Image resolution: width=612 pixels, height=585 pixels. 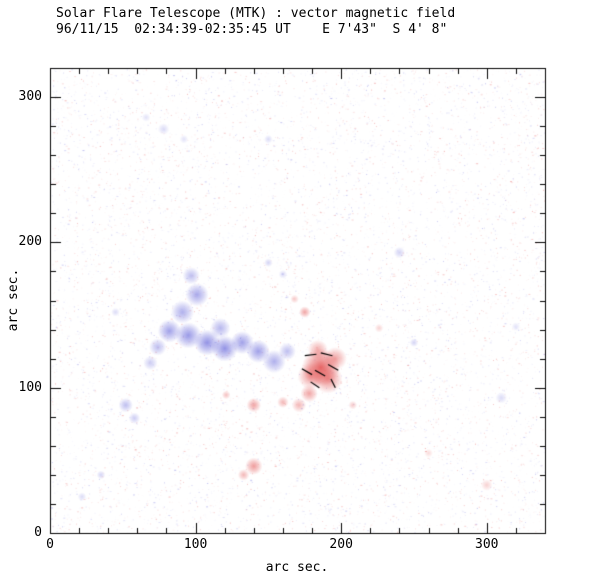 What do you see at coordinates (30, 387) in the screenshot?
I see `y-tick-label: 100` at bounding box center [30, 387].